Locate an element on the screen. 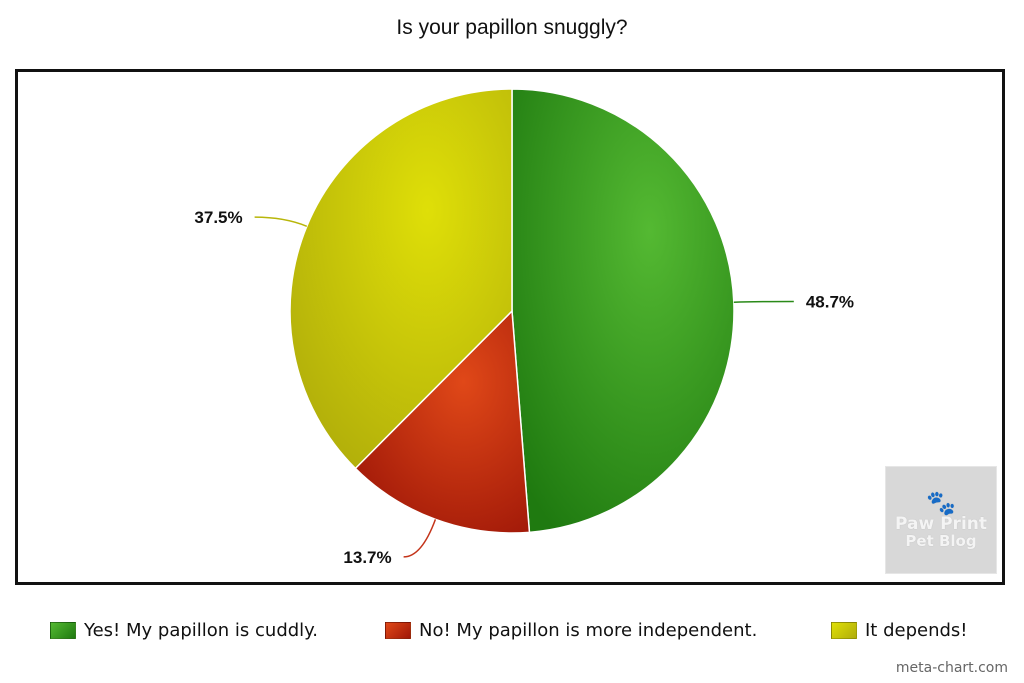  pie-slice-depends is located at coordinates (401, 279).